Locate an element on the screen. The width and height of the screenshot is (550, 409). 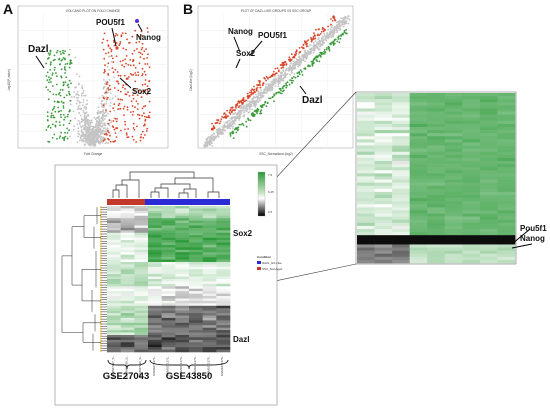
condition-legend: Condition DAZL_ES Like SSC_NonAged is located at coordinates (270, 263).